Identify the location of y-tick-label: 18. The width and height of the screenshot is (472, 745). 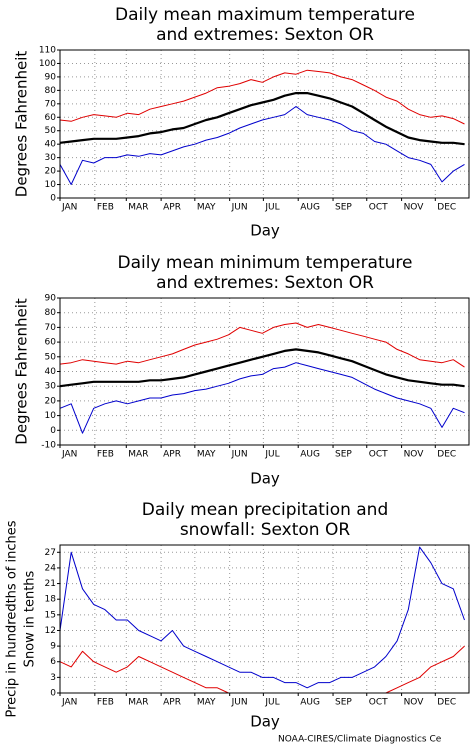
(51, 600).